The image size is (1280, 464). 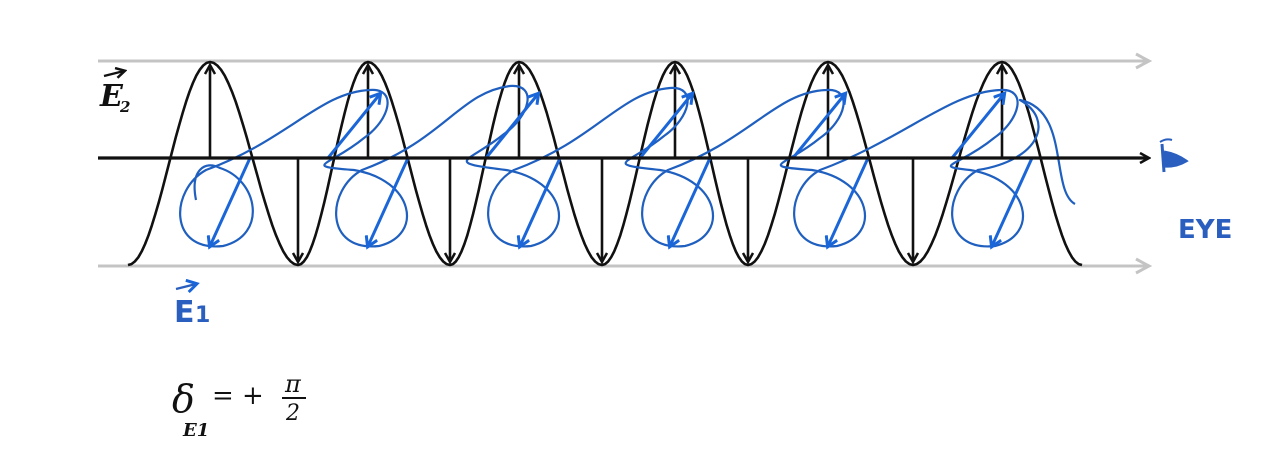 I want to click on eye-icon, so click(x=1173, y=155).